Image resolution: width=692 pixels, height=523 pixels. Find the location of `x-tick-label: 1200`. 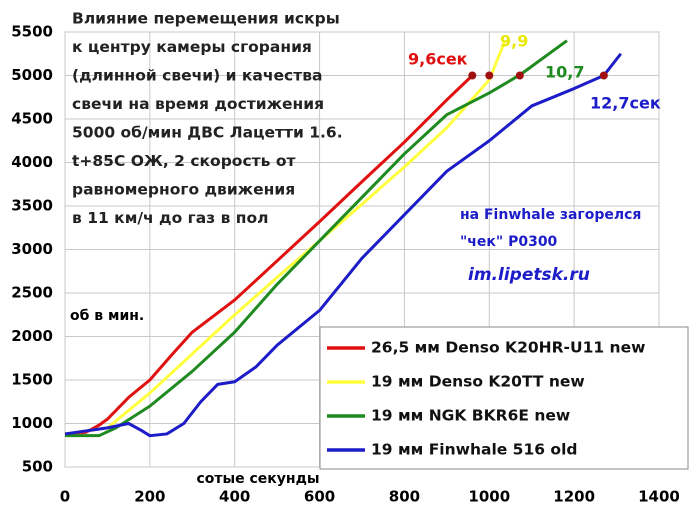

x-tick-label: 1200 is located at coordinates (574, 497).